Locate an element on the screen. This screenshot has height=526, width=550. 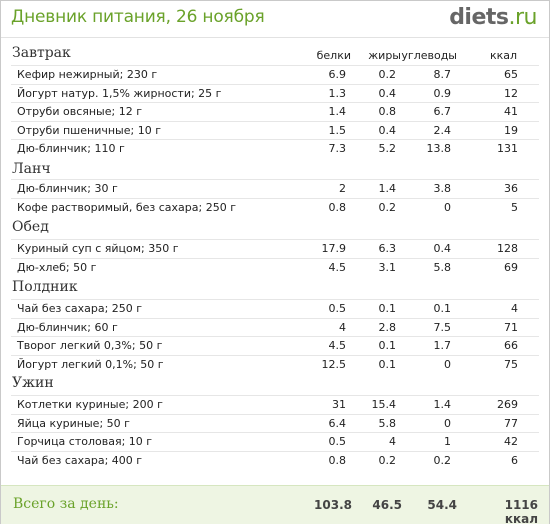
food-row: Дю-блинчик; 60 г 4 2.8 7.5 71 is located at coordinates (275, 327).